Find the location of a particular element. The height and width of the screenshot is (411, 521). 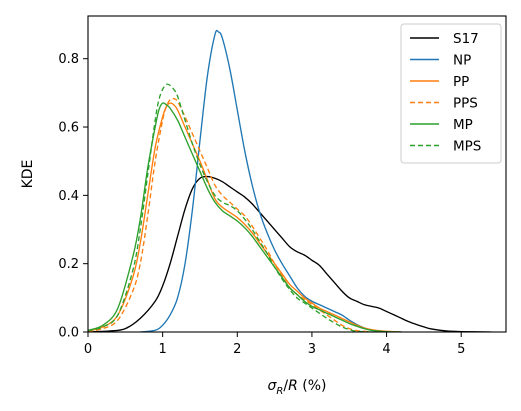

x-tick-label: 5 is located at coordinates (461, 349).